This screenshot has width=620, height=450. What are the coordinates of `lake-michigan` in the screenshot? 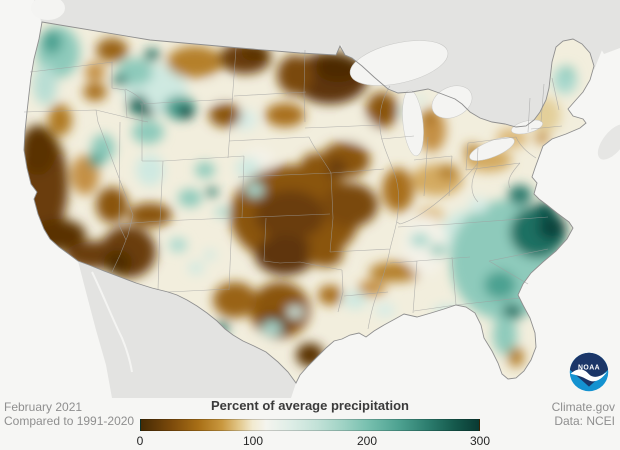 It's located at (413, 123).